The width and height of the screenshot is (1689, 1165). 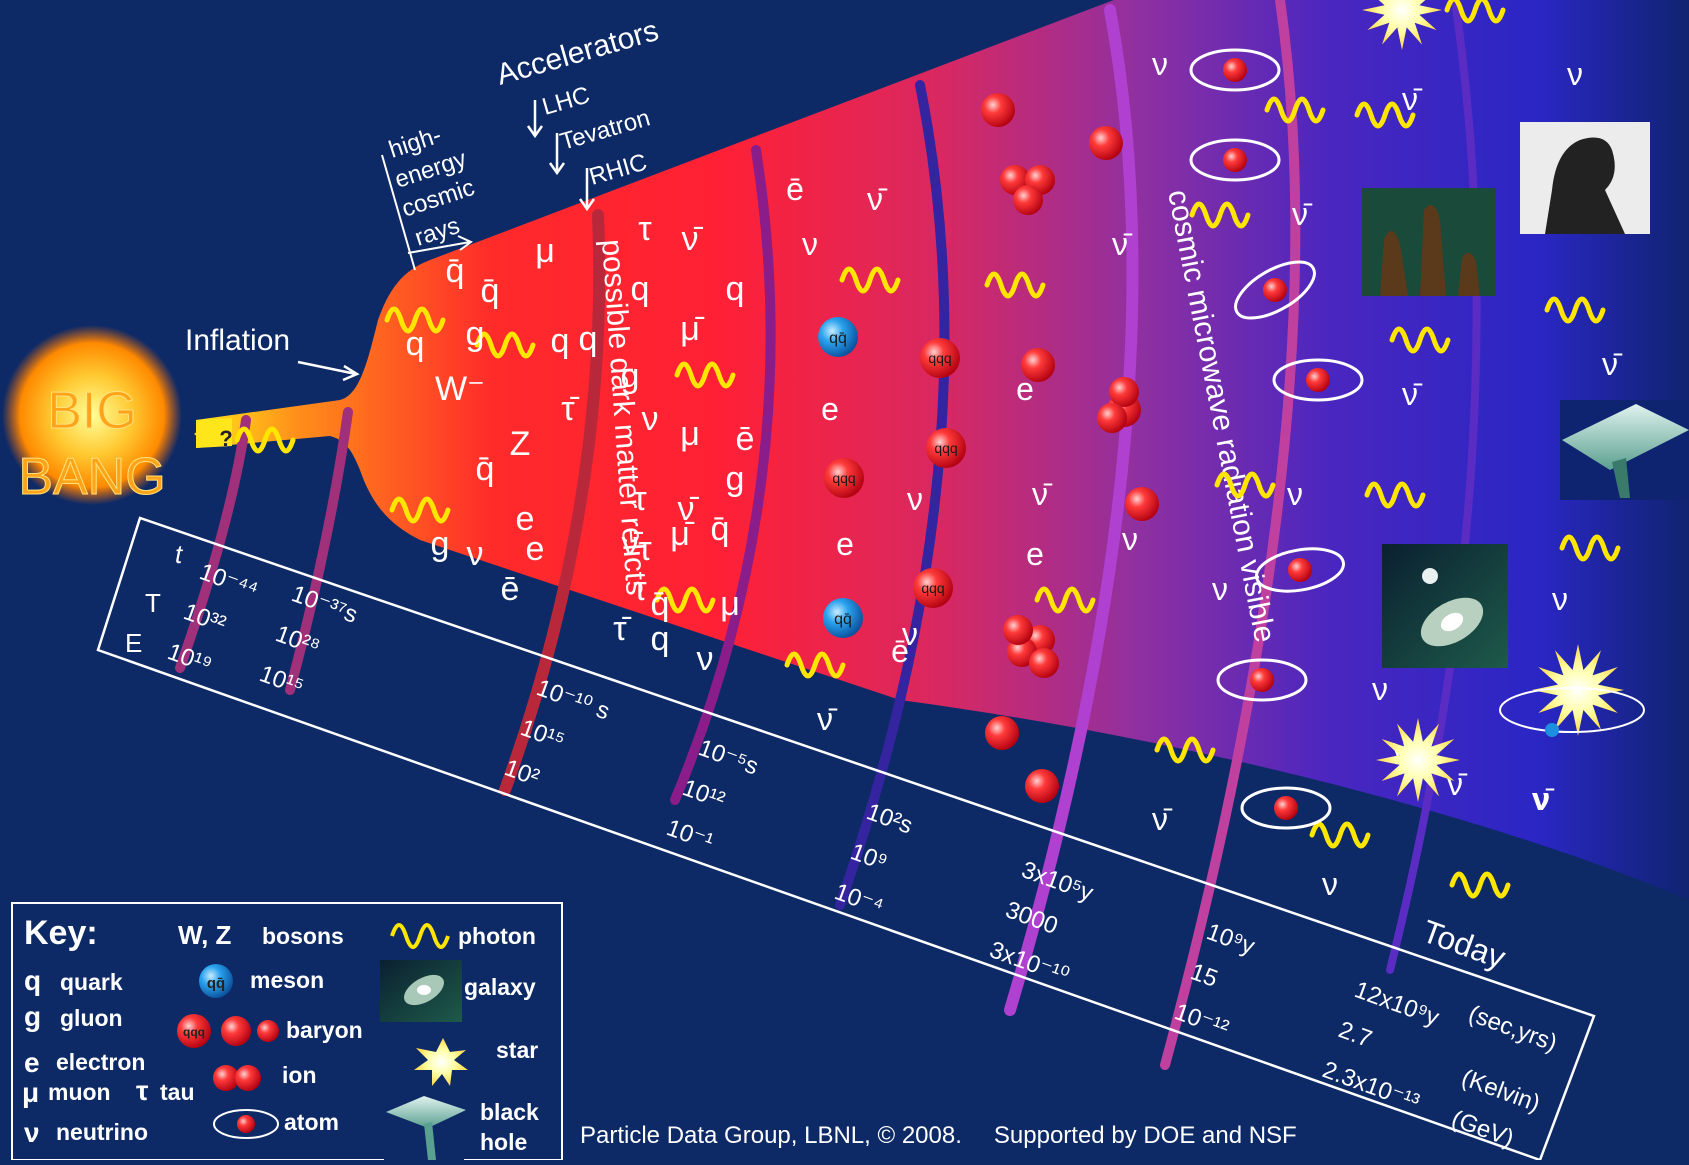 I want to click on accelerator-arrows, so click(x=561, y=156).